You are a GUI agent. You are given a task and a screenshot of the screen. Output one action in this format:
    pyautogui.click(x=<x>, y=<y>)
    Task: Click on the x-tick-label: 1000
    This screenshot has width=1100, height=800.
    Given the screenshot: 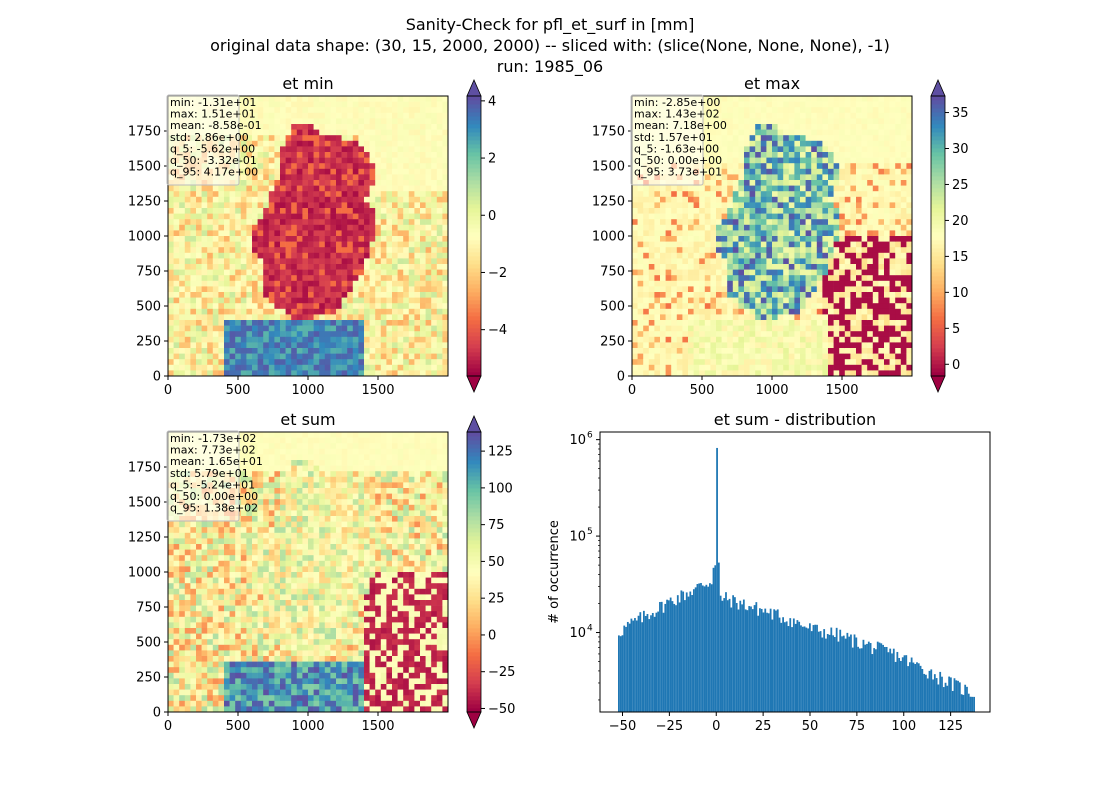 What is the action you would take?
    pyautogui.click(x=307, y=390)
    